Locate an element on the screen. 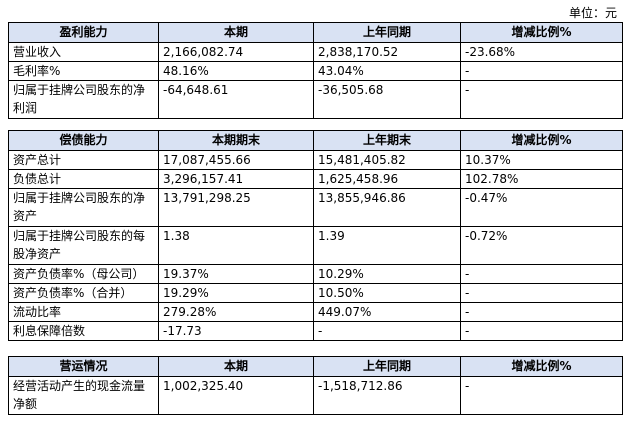 Image resolution: width=631 pixels, height=422 pixels. current-value: 2,166,082.74 is located at coordinates (236, 52).